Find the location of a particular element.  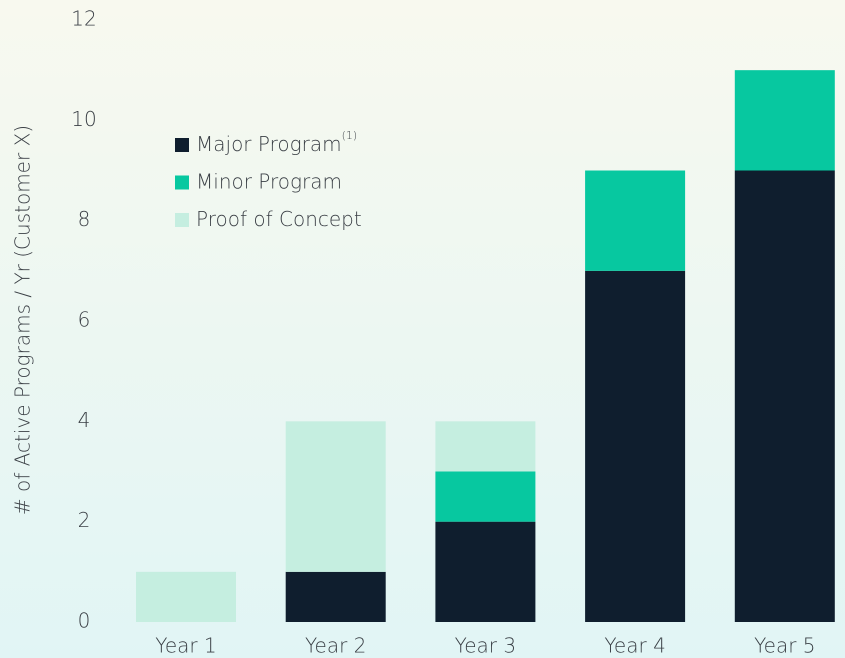

y-tick-label: 10 is located at coordinates (83, 119).